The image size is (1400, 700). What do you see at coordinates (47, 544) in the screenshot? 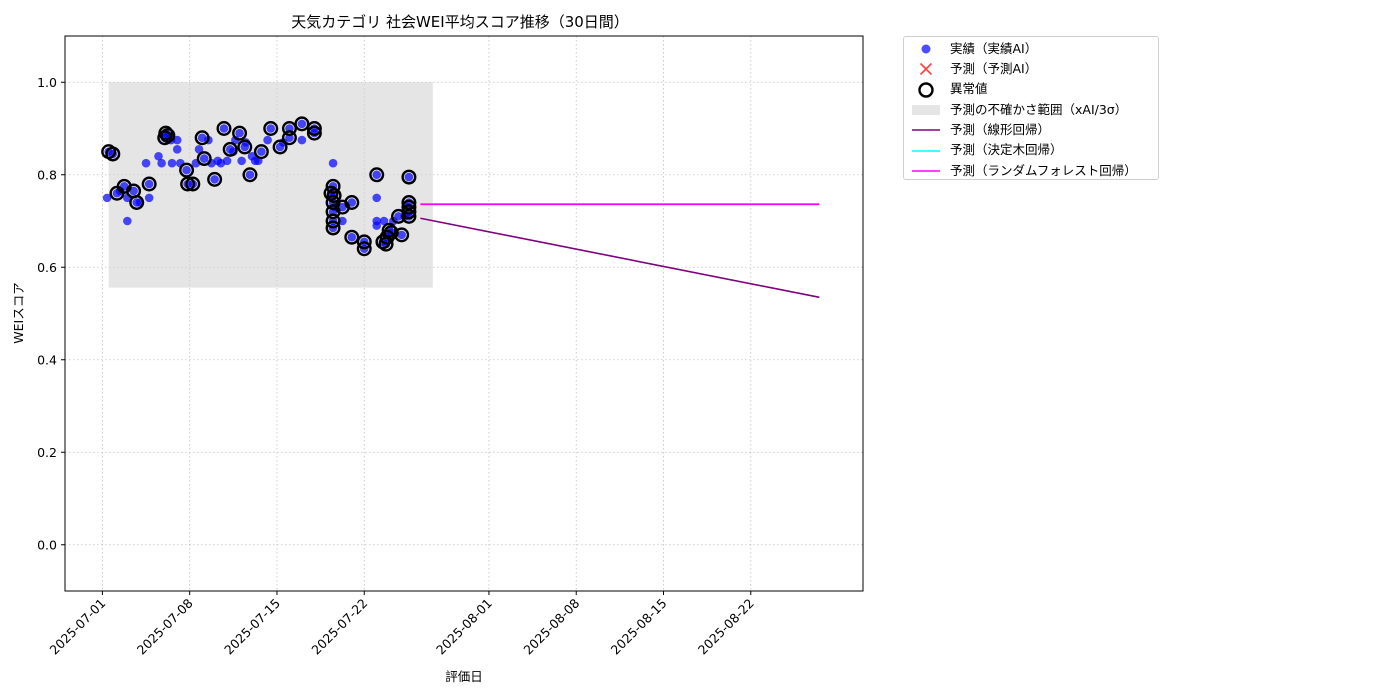
I see `y-tick-label: 0.0` at bounding box center [47, 544].